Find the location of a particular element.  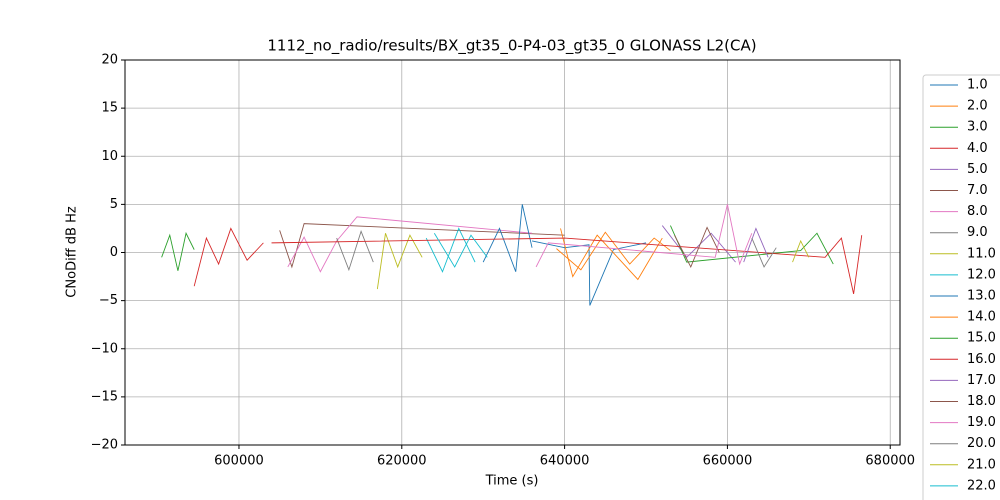

legend-label: 12.0 is located at coordinates (981, 274).